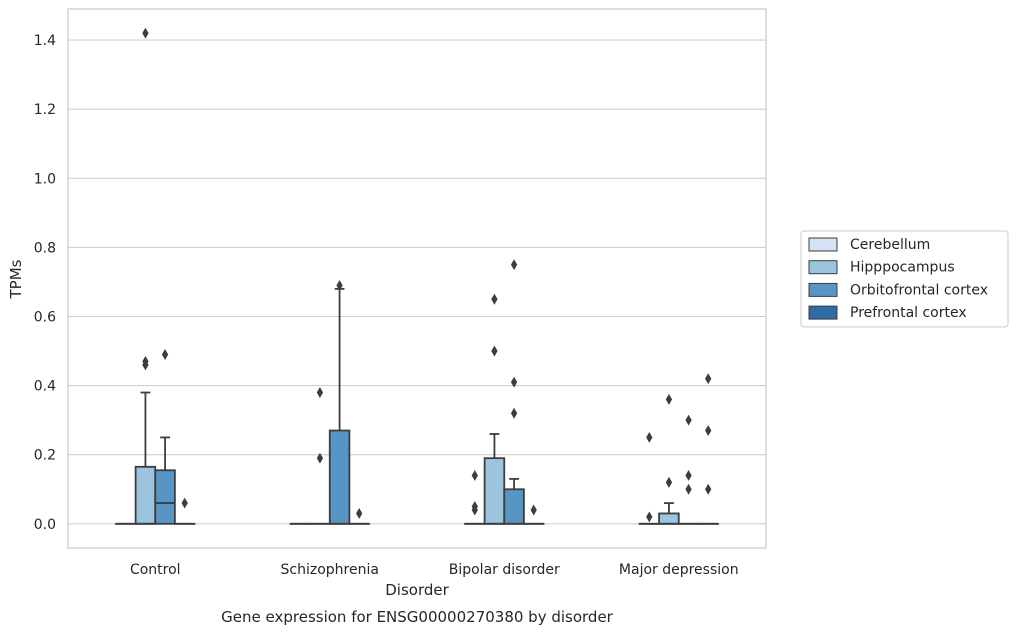  I want to click on x-tick-label: Major depression, so click(679, 570).